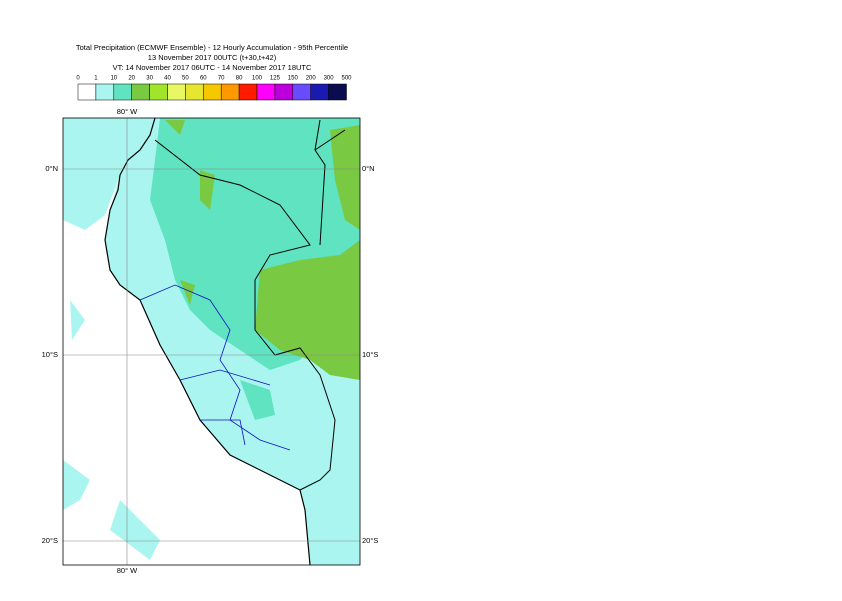 The width and height of the screenshot is (842, 601). I want to click on legend-label: 300, so click(329, 79).